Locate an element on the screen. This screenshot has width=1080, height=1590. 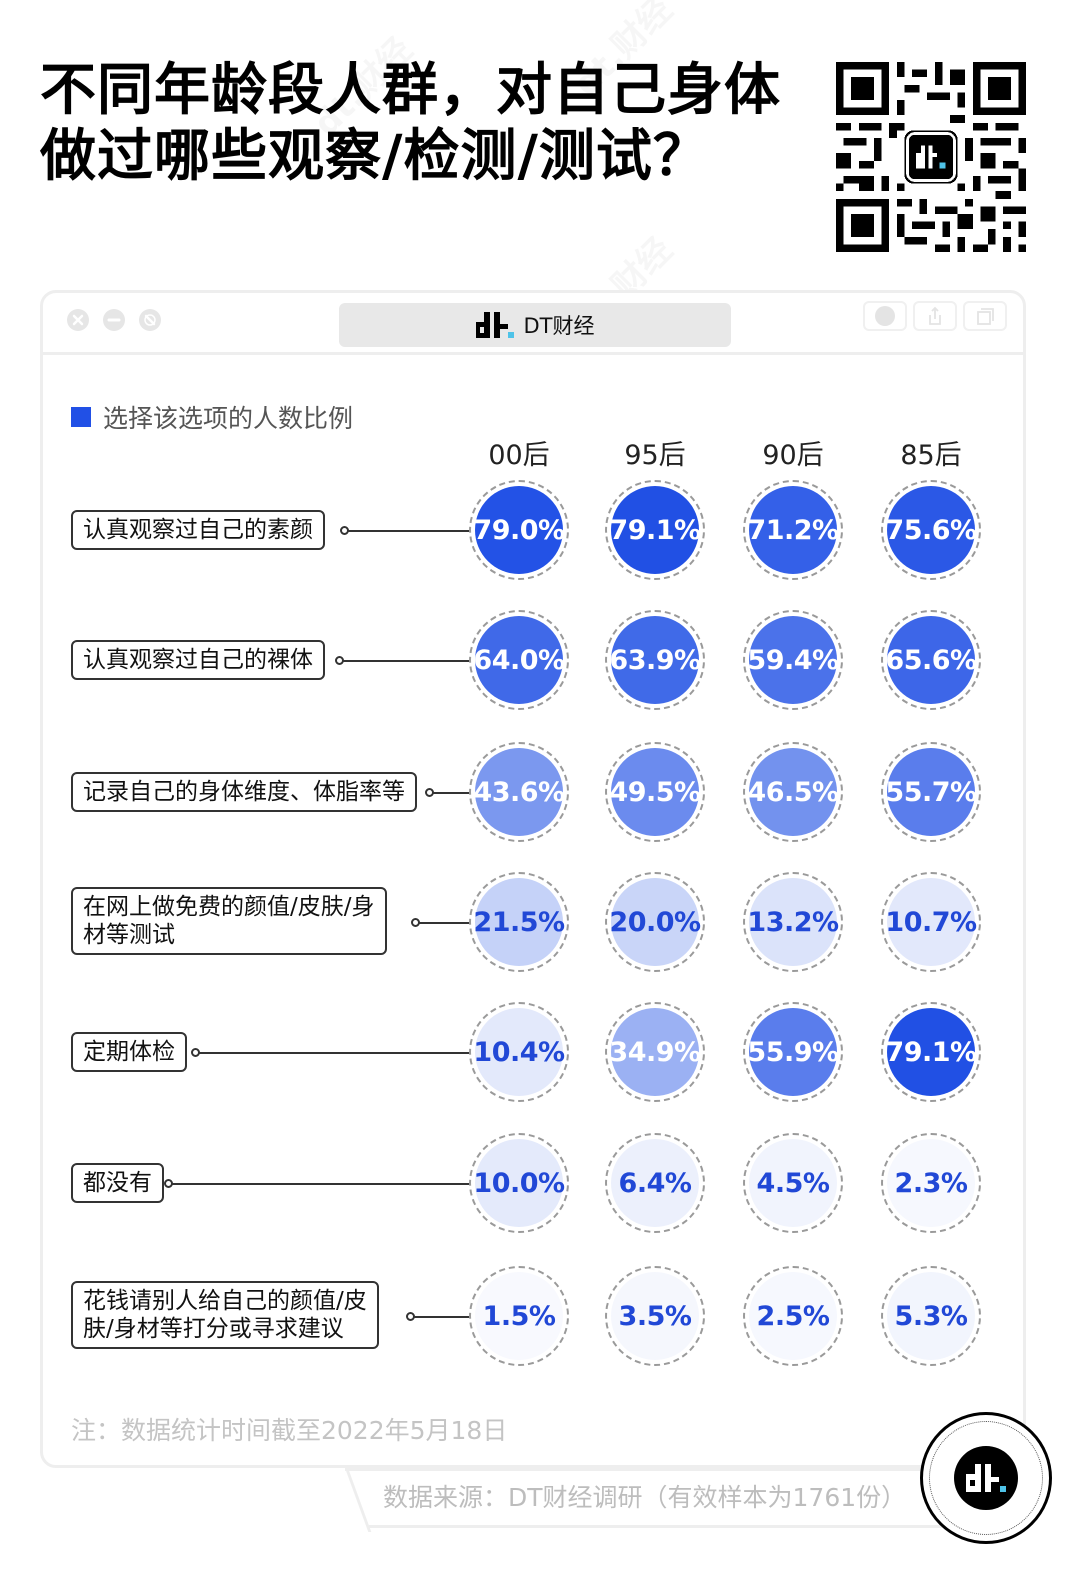
bubble-90: 4.5% is located at coordinates (793, 1183).